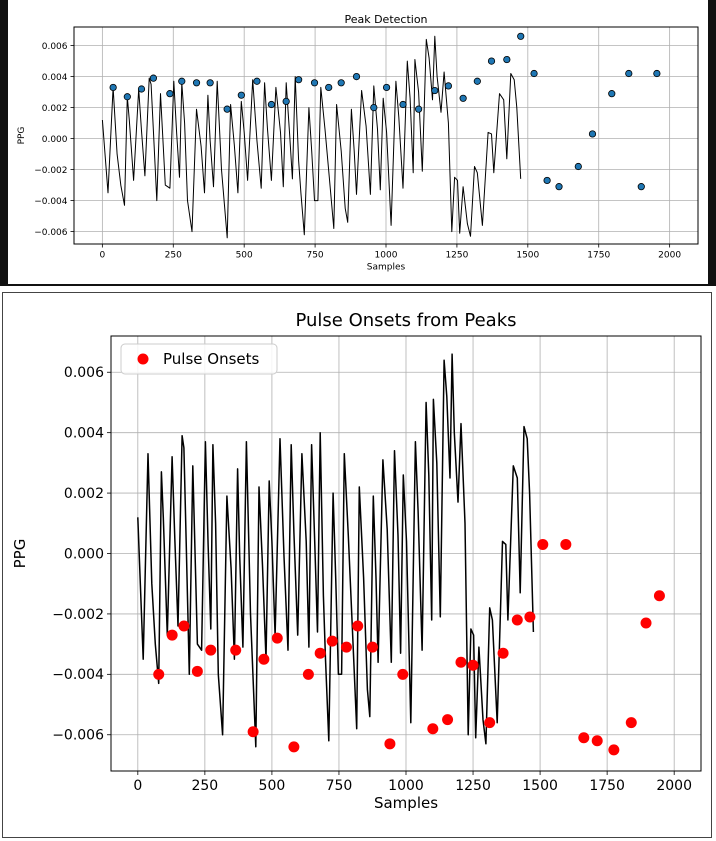 This screenshot has height=841, width=716. What do you see at coordinates (405, 320) in the screenshot?
I see `chart-title: Pulse Onsets from Peaks` at bounding box center [405, 320].